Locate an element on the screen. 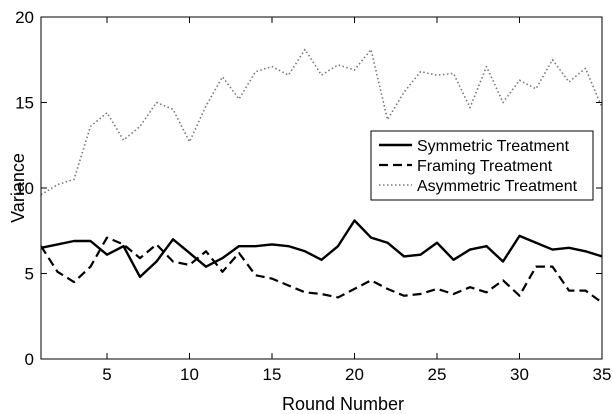 The image size is (613, 414). legend-label-2: Framing Treatment is located at coordinates (485, 166).